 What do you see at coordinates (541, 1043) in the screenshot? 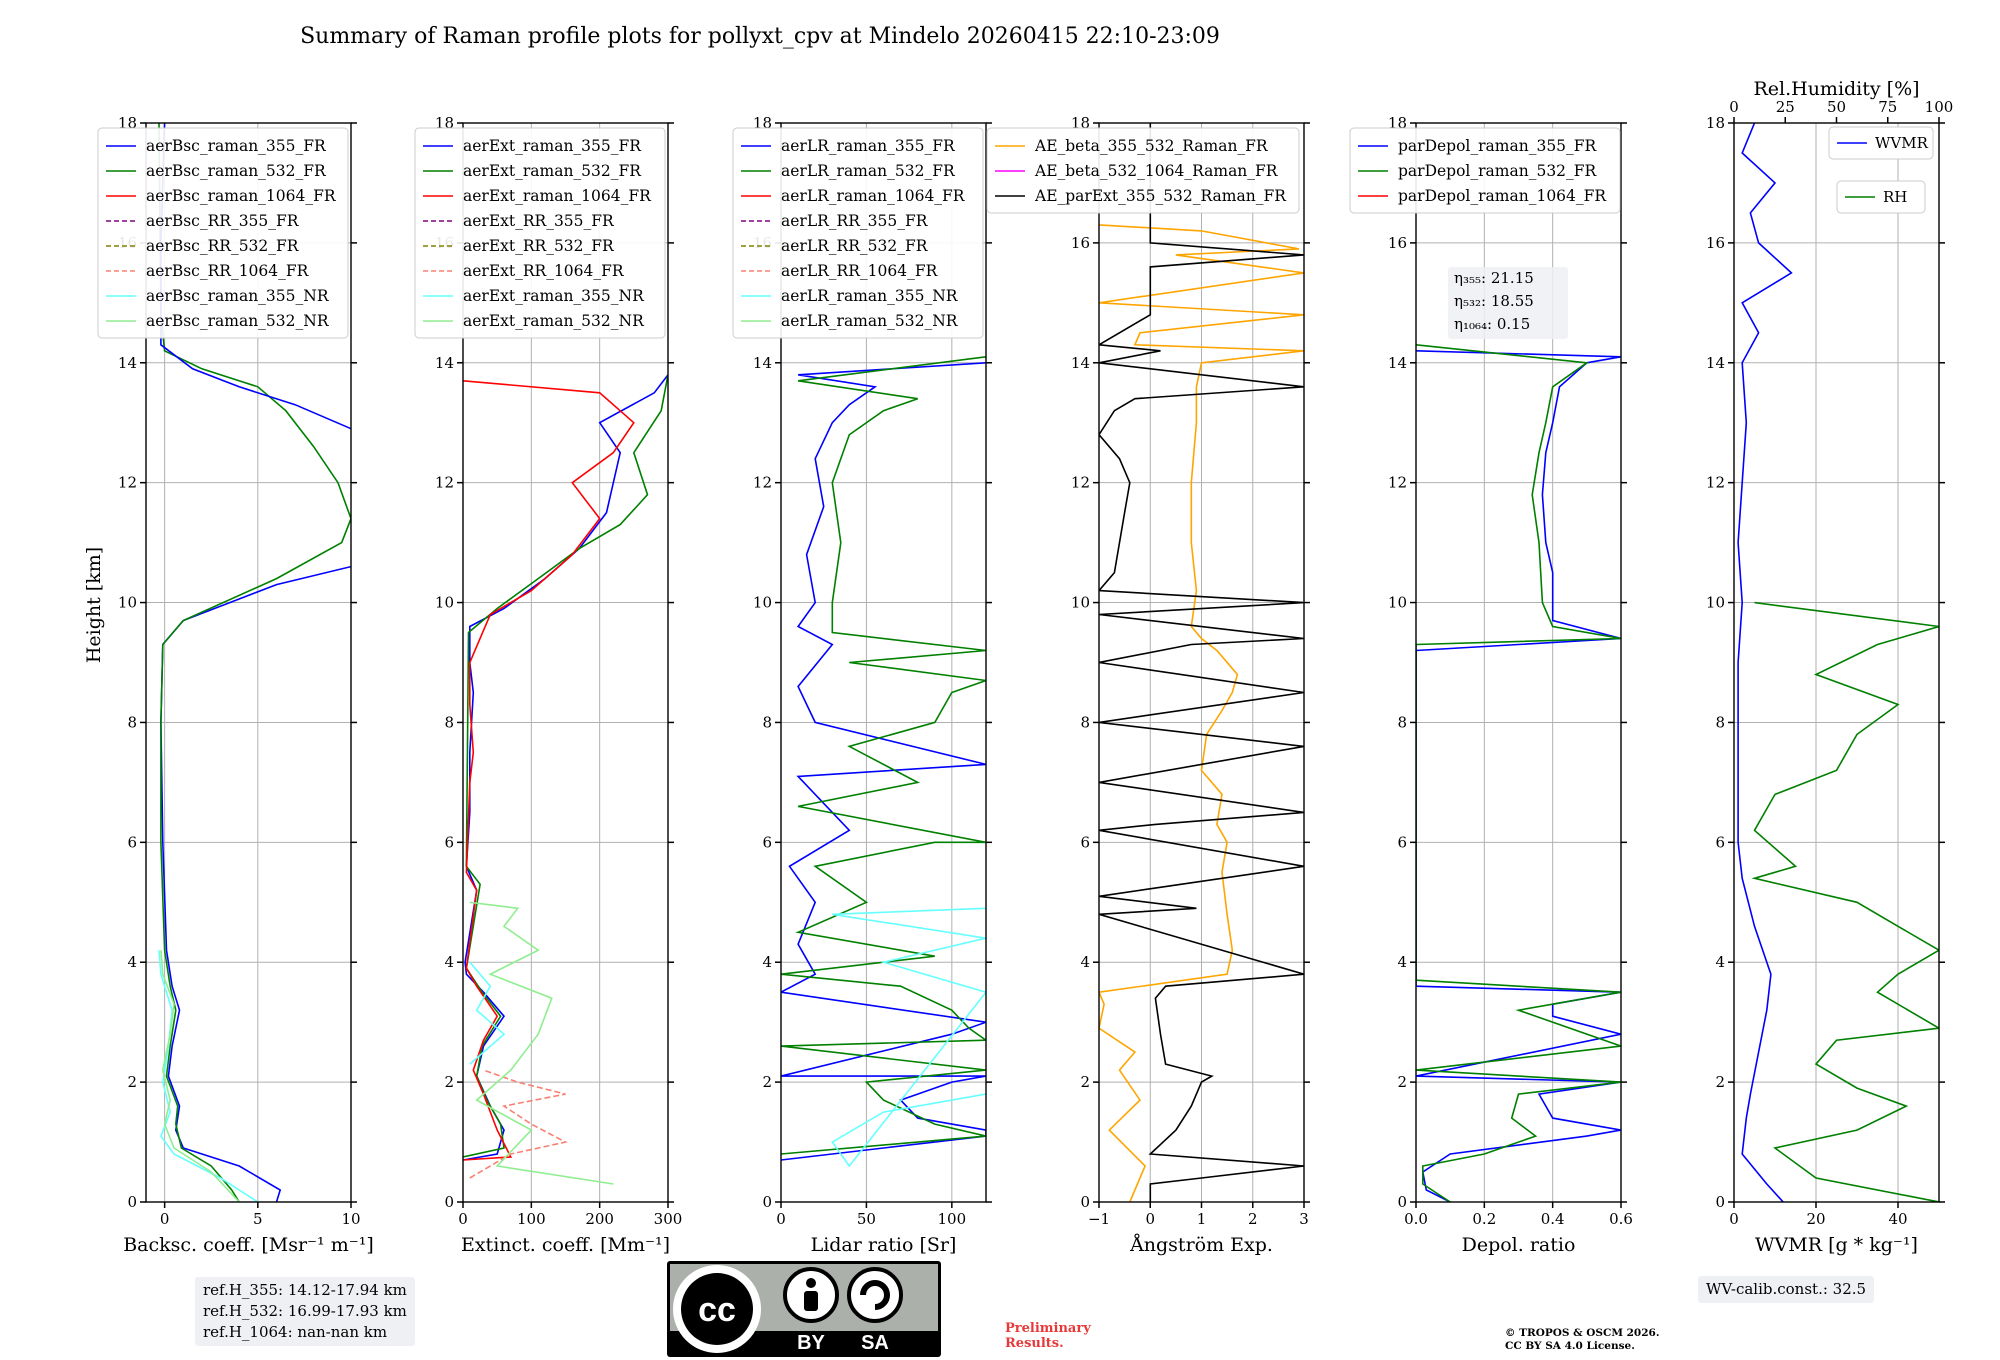
I see `series-line-aerExt_raman_532_NR` at bounding box center [541, 1043].